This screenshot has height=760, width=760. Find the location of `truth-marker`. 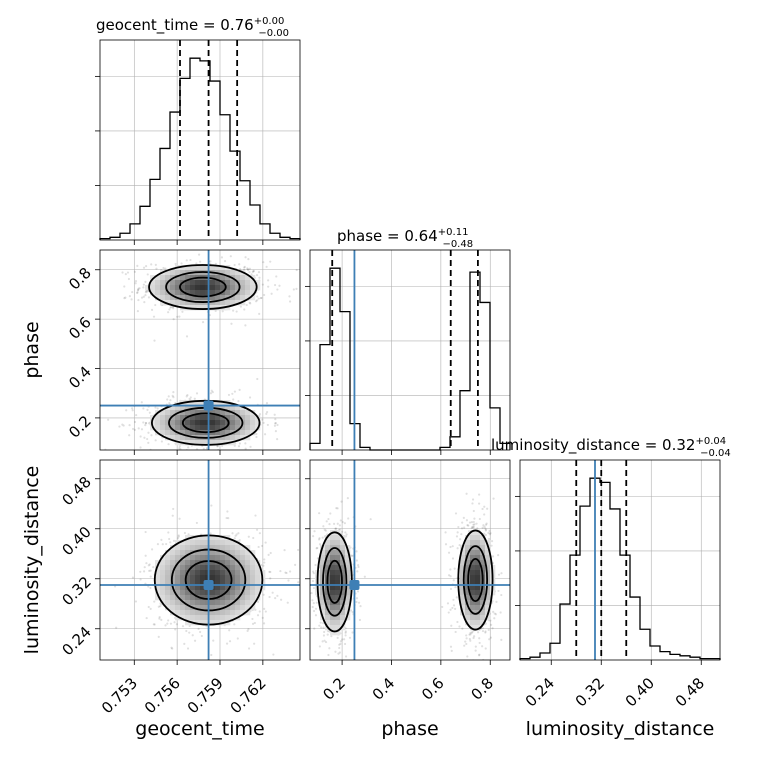

truth-marker is located at coordinates (208, 585).